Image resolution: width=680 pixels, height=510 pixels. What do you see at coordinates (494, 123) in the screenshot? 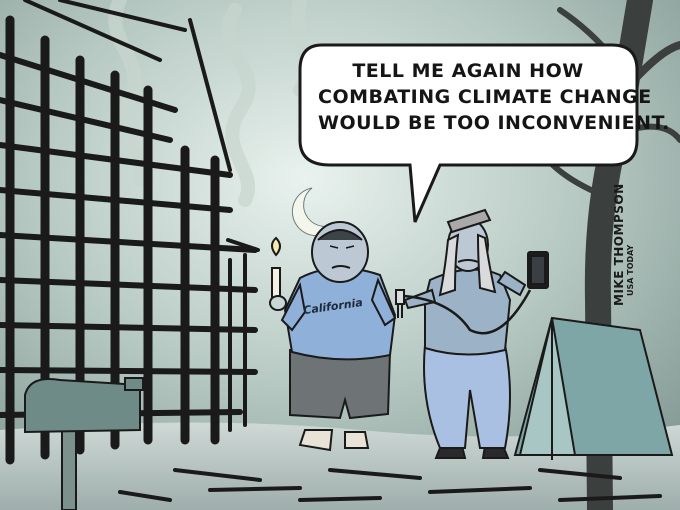
I see `speech-line: WOULD BE TOO INCONVENIENT.` at bounding box center [494, 123].